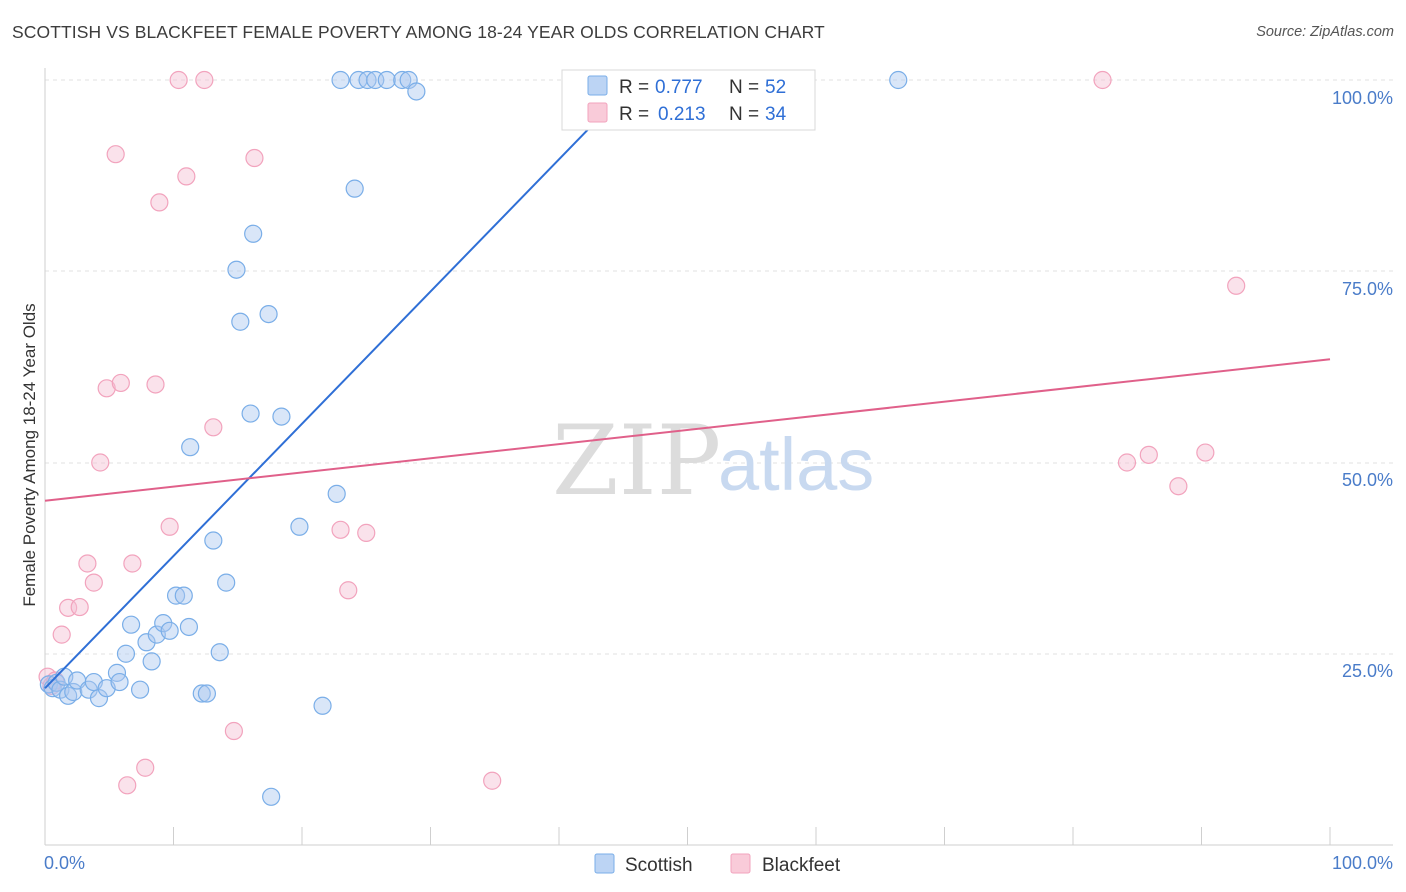 The image size is (1406, 892). Describe the element at coordinates (1367, 480) in the screenshot. I see `y-tick-label-50: 50.0%` at that location.